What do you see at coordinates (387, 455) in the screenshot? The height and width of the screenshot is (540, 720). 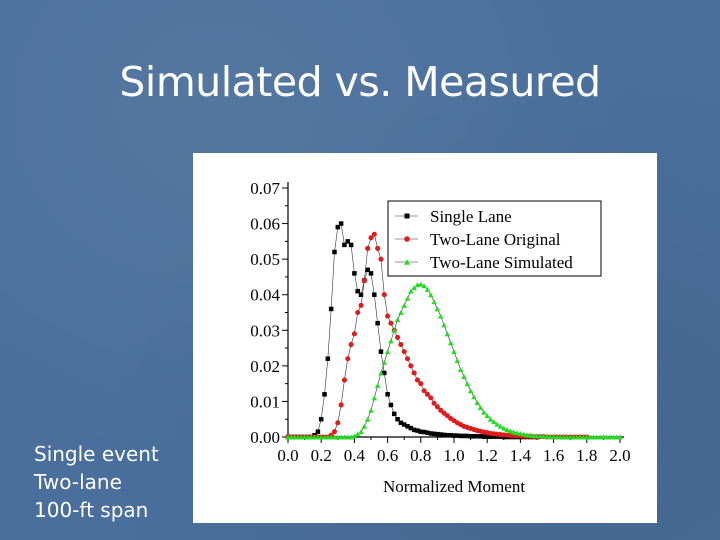 I see `x-tick-label: 0.6` at bounding box center [387, 455].